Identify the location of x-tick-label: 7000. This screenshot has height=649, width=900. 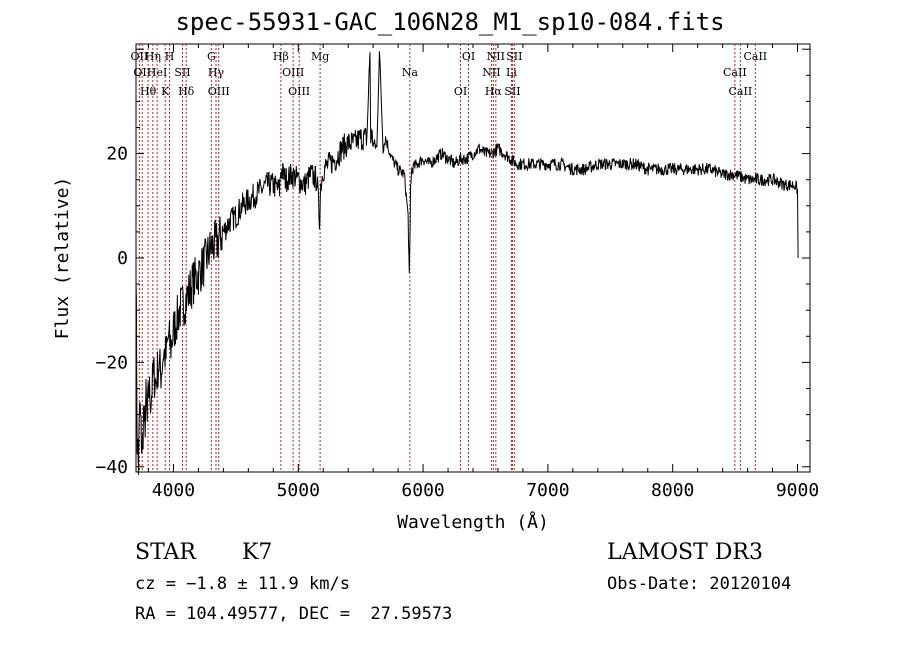
(547, 490).